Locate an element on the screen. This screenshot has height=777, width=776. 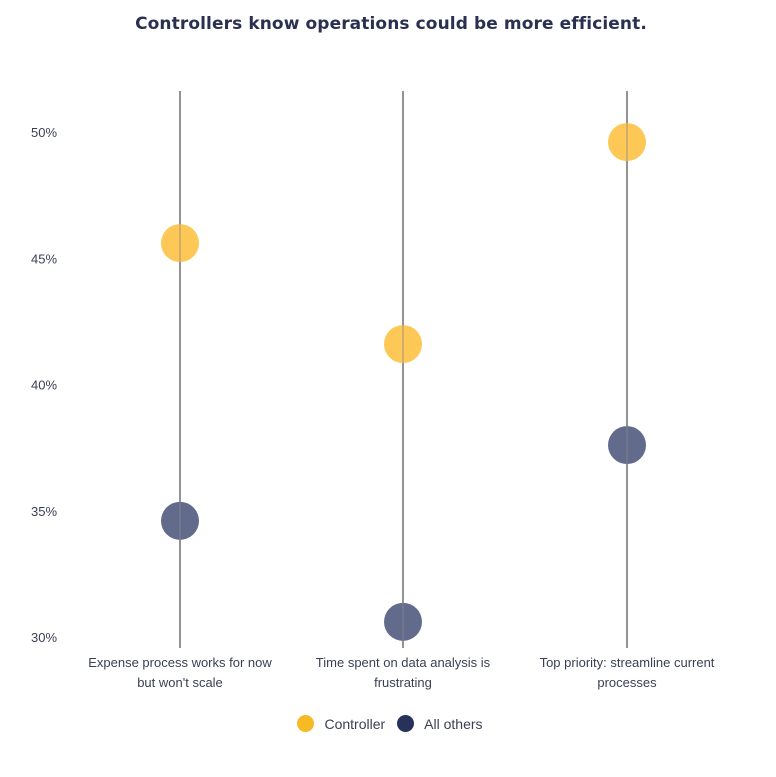
legend-label-controller: Controller is located at coordinates (355, 723).